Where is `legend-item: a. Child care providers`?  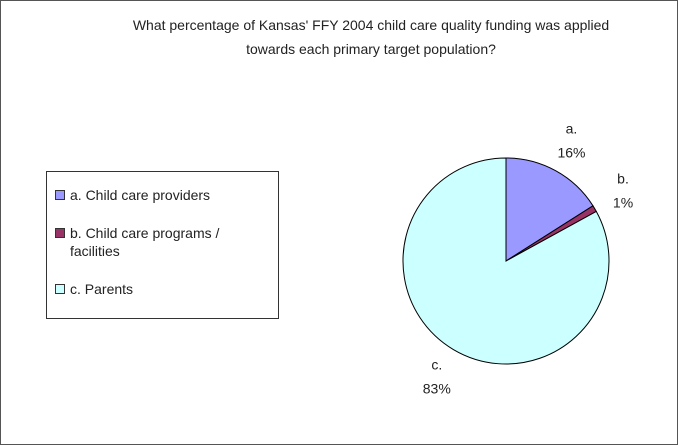 legend-item: a. Child care providers is located at coordinates (162, 195).